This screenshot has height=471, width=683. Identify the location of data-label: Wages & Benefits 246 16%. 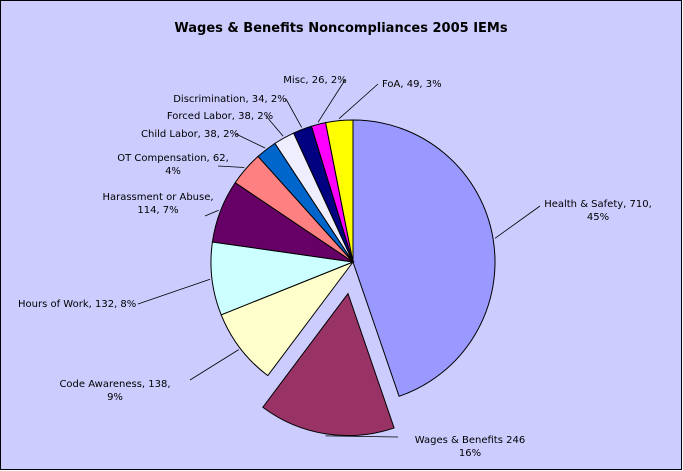
(470, 447).